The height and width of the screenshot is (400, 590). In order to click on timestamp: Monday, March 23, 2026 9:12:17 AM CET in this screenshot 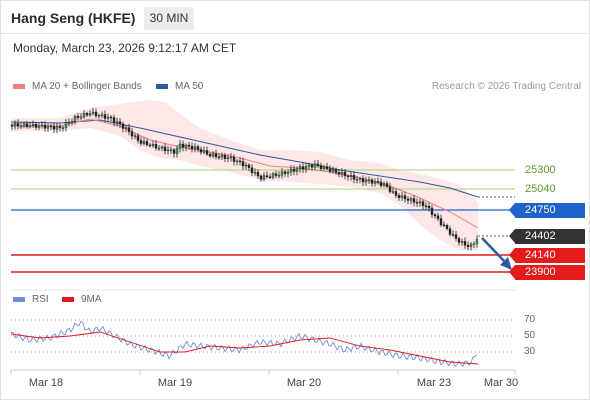, I will do `click(125, 48)`.